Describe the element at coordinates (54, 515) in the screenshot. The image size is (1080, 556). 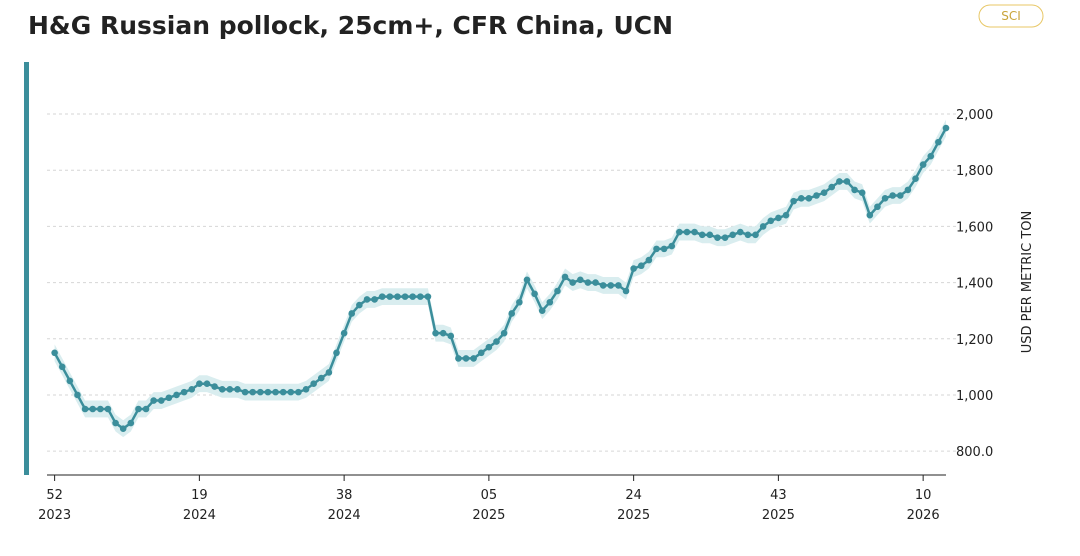
I see `x-tick-year: 2023` at that location.